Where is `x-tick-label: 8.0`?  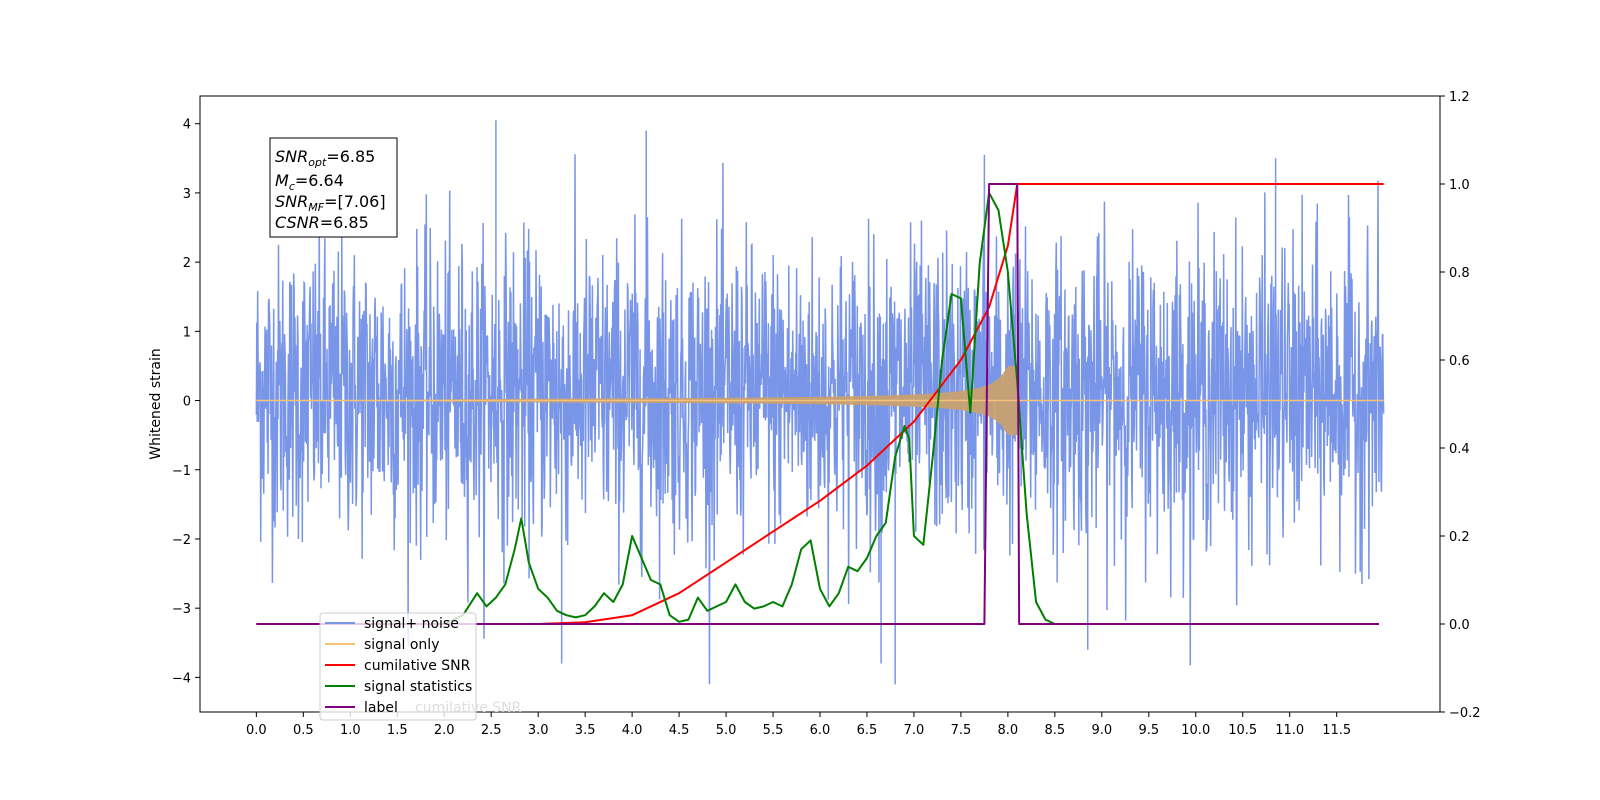 x-tick-label: 8.0 is located at coordinates (1008, 730).